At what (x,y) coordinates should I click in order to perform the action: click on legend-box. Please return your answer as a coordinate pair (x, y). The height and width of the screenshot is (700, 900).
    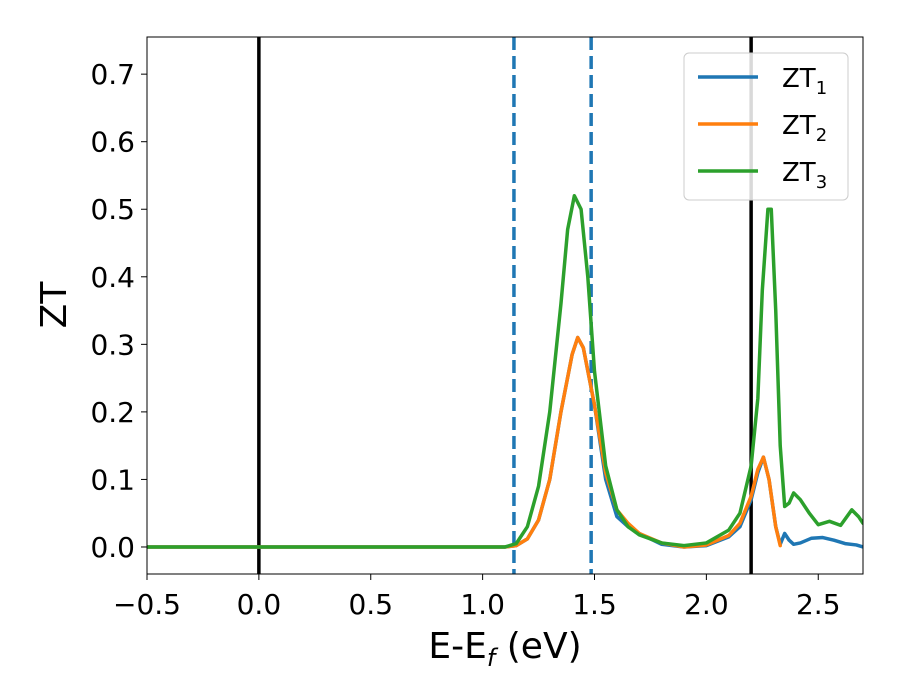
    Looking at the image, I should click on (766, 126).